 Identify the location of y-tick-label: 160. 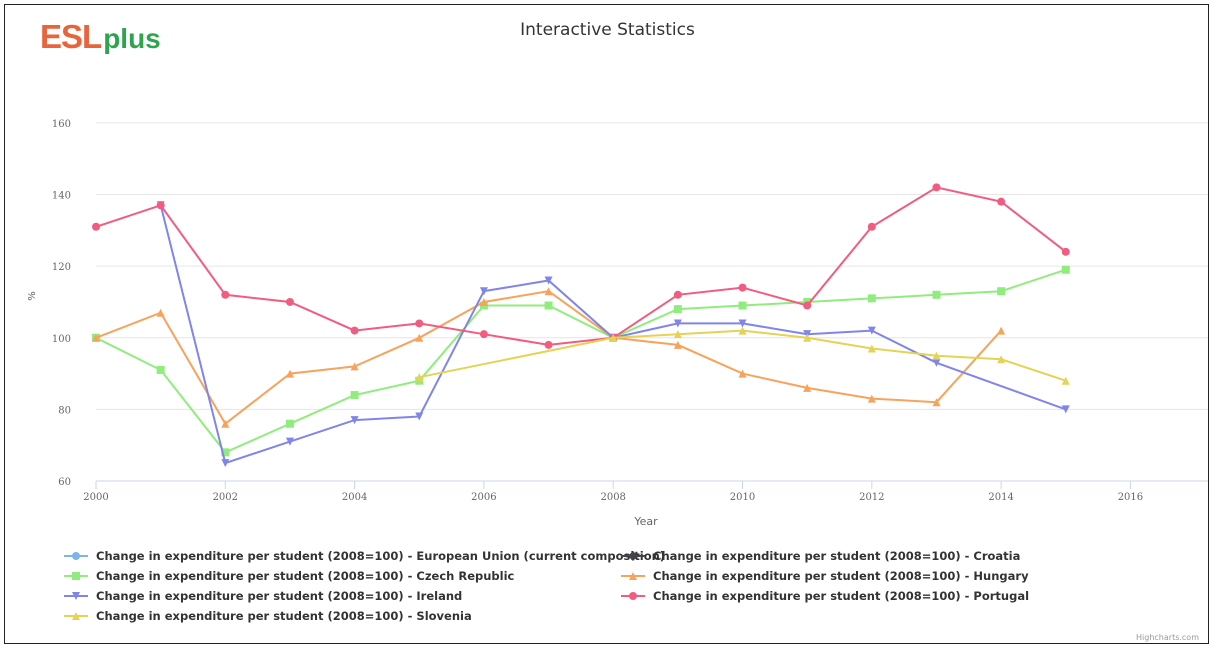
(61, 124).